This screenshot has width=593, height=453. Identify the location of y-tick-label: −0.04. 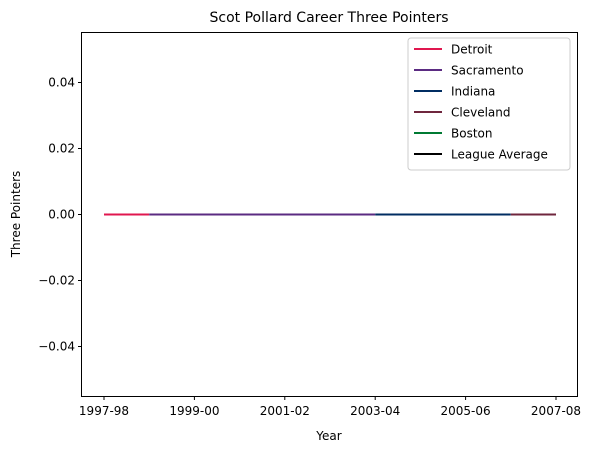
(56, 347).